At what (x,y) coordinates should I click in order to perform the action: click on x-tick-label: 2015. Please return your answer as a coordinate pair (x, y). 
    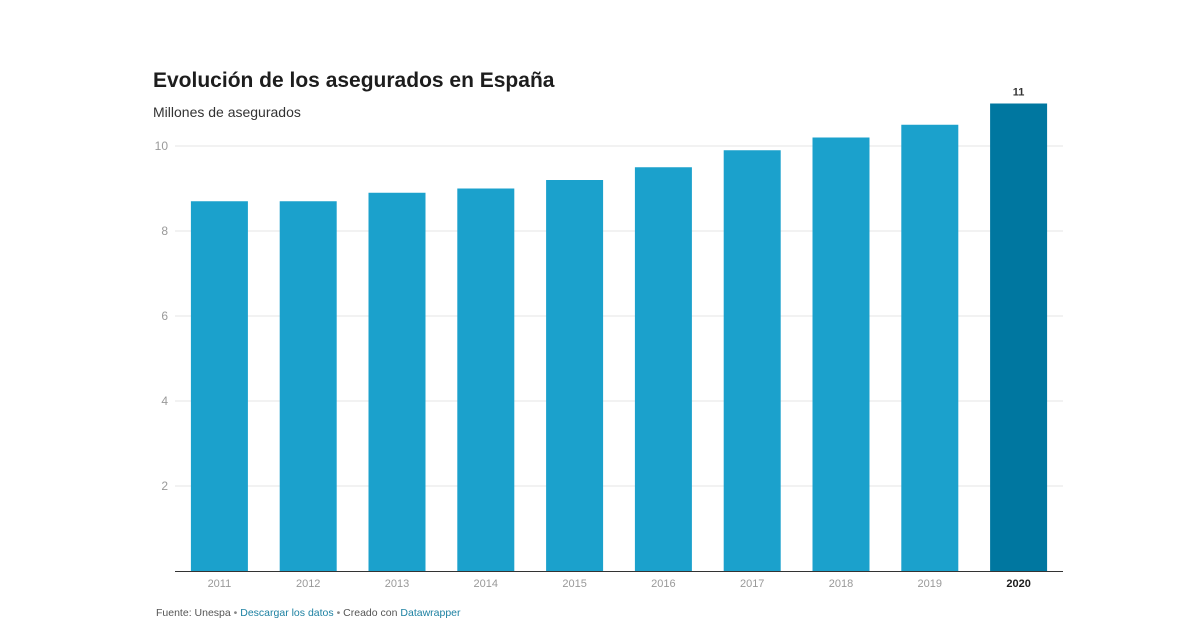
    Looking at the image, I should click on (574, 584).